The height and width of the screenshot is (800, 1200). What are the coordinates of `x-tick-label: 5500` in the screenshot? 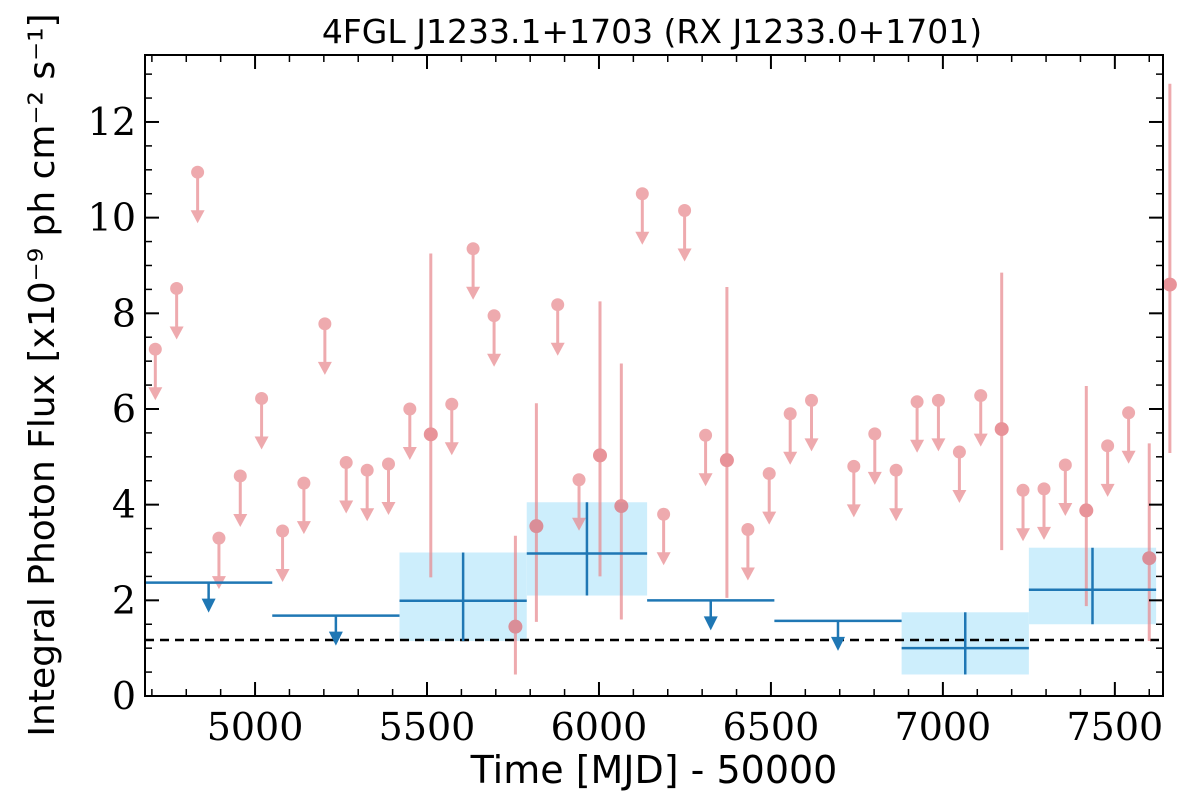 It's located at (427, 727).